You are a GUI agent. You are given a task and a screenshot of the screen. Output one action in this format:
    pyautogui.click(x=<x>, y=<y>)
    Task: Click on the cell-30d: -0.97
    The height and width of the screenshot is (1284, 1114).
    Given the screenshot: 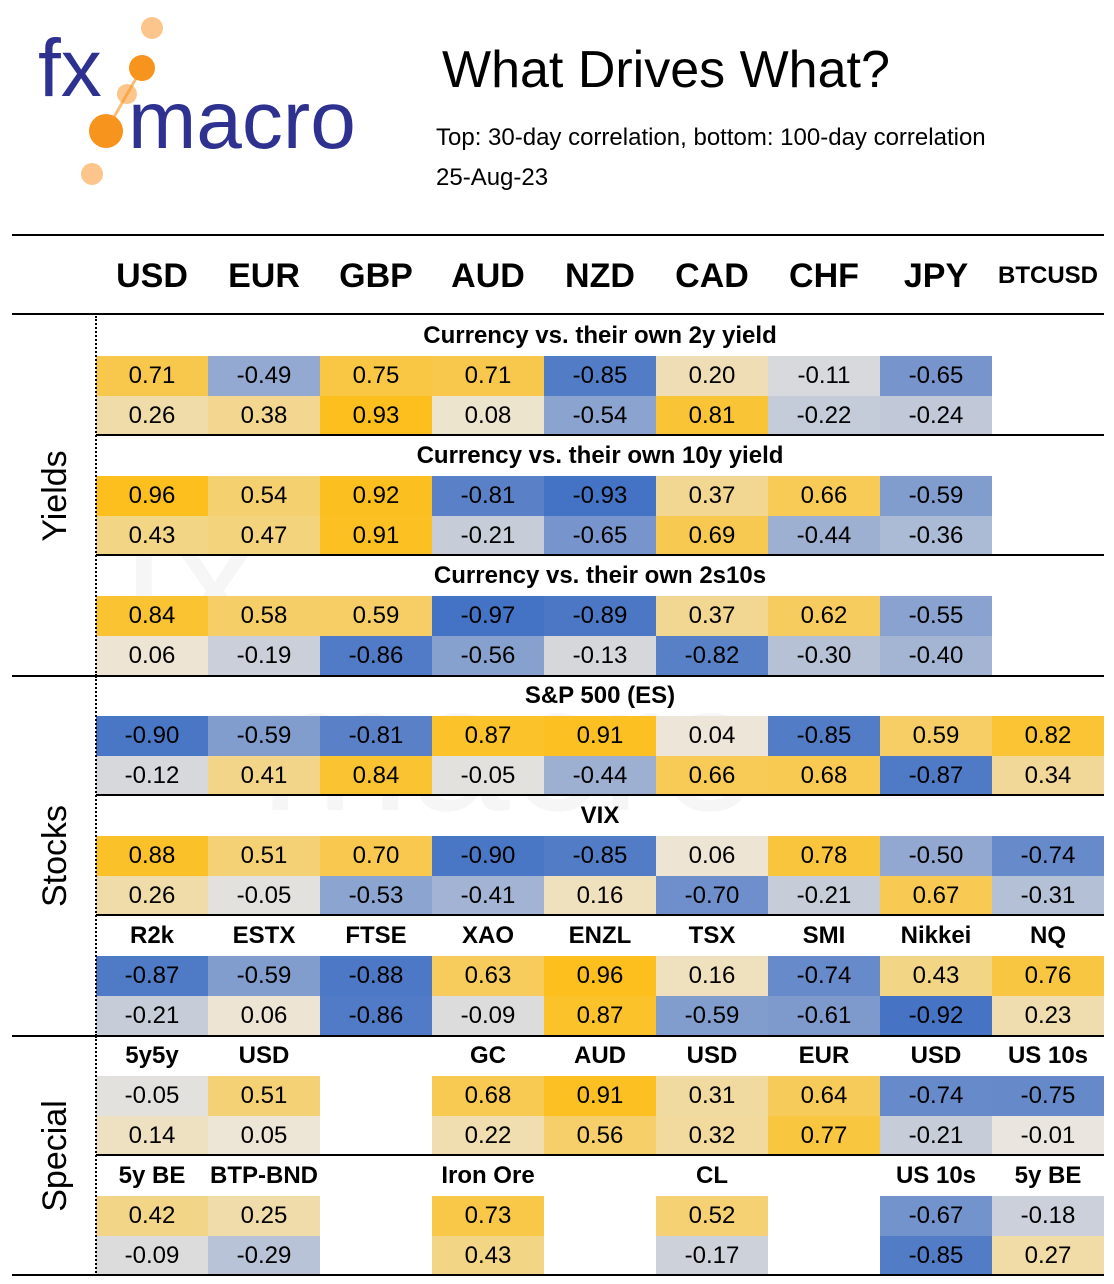 What is the action you would take?
    pyautogui.click(x=488, y=616)
    